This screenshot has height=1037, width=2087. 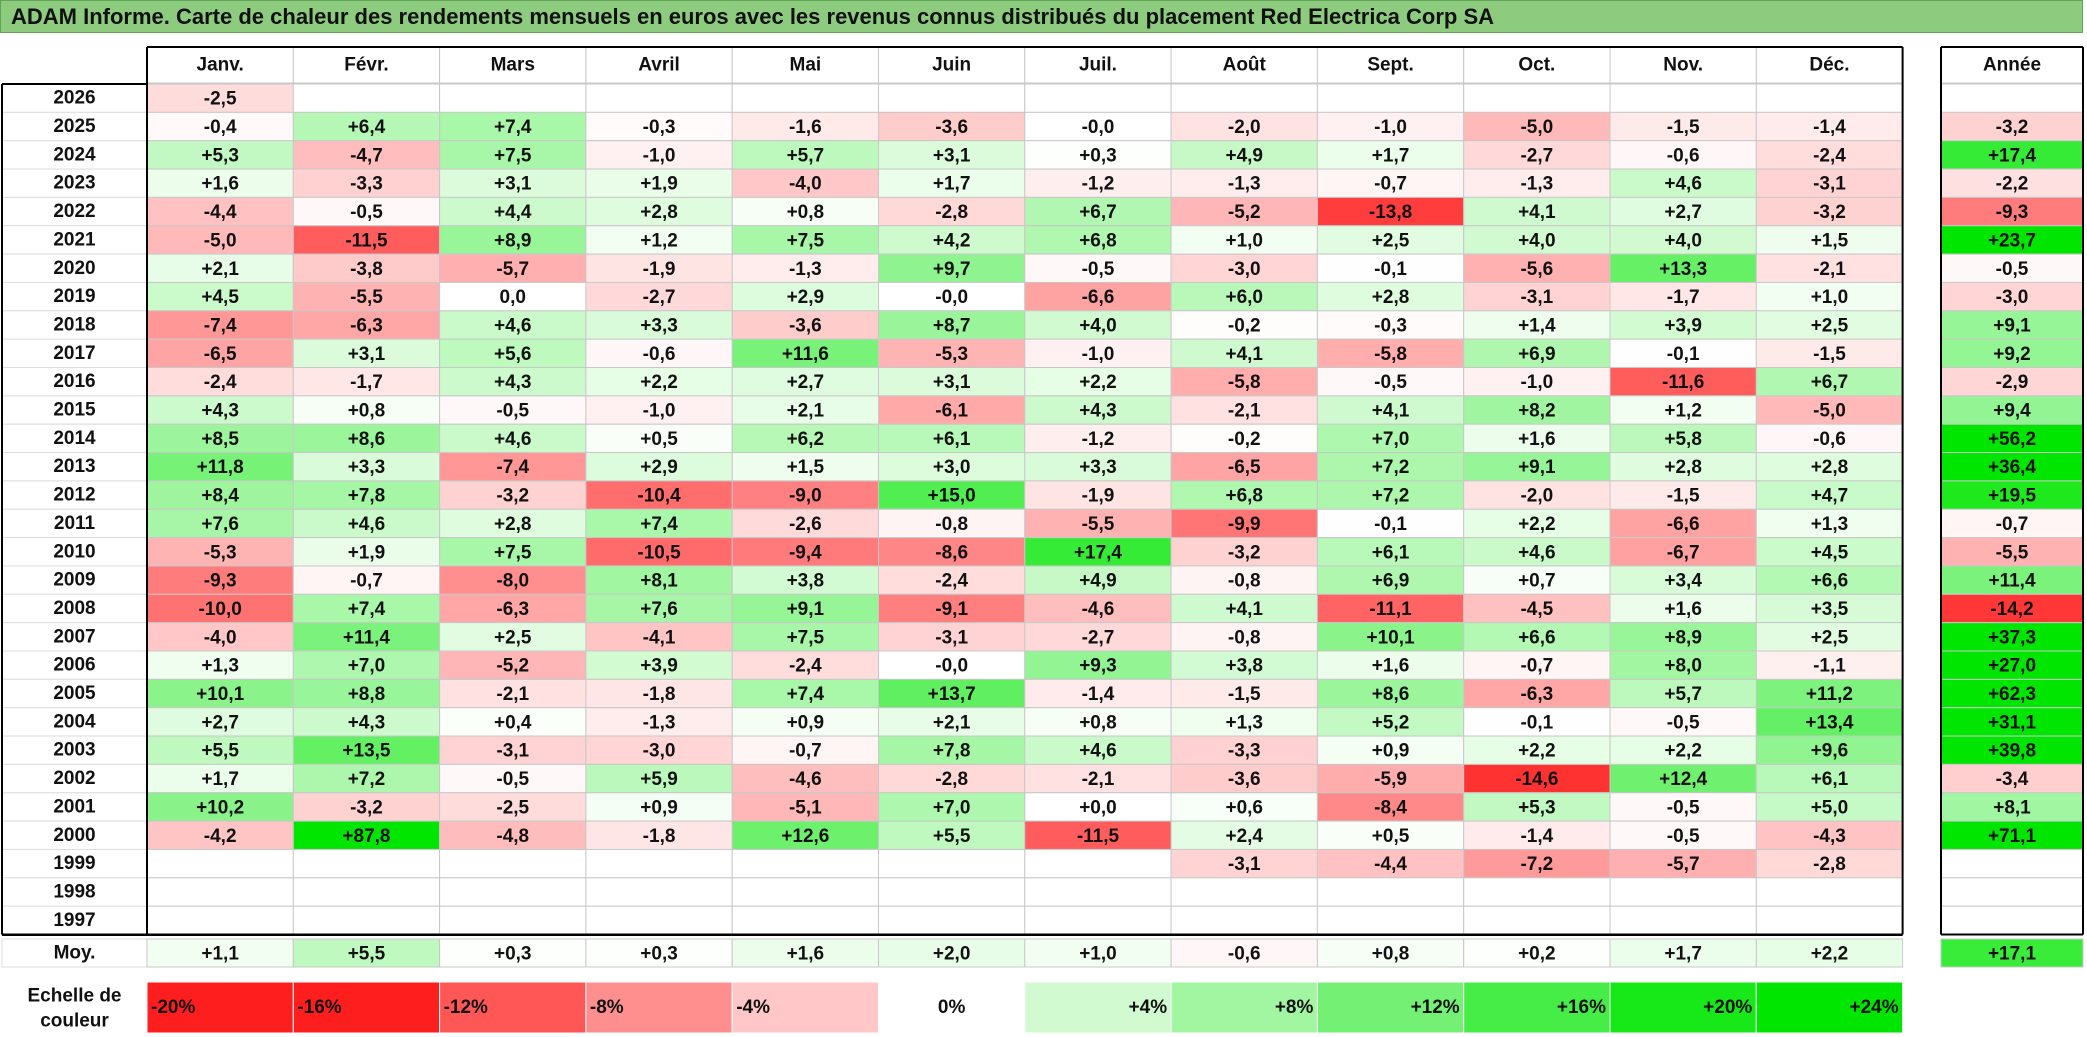 What do you see at coordinates (659, 694) in the screenshot?
I see `heat-cell-value: -1,8` at bounding box center [659, 694].